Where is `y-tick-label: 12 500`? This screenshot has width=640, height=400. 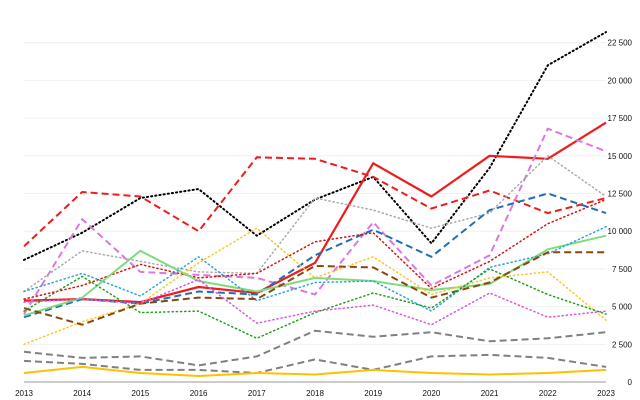 y-tick-label: 12 500 is located at coordinates (620, 194).